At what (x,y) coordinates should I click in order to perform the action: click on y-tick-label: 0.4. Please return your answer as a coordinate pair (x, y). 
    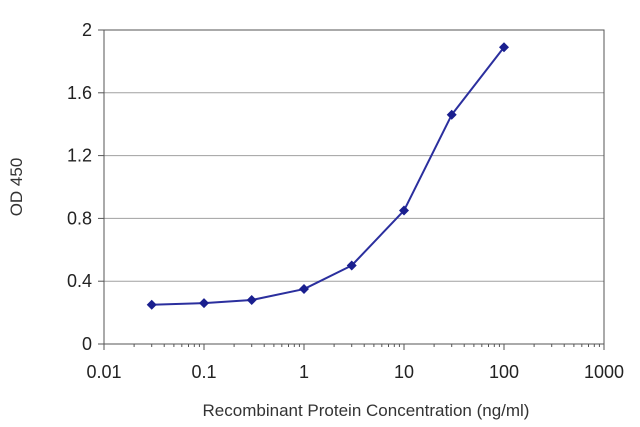
    Looking at the image, I should click on (79, 281).